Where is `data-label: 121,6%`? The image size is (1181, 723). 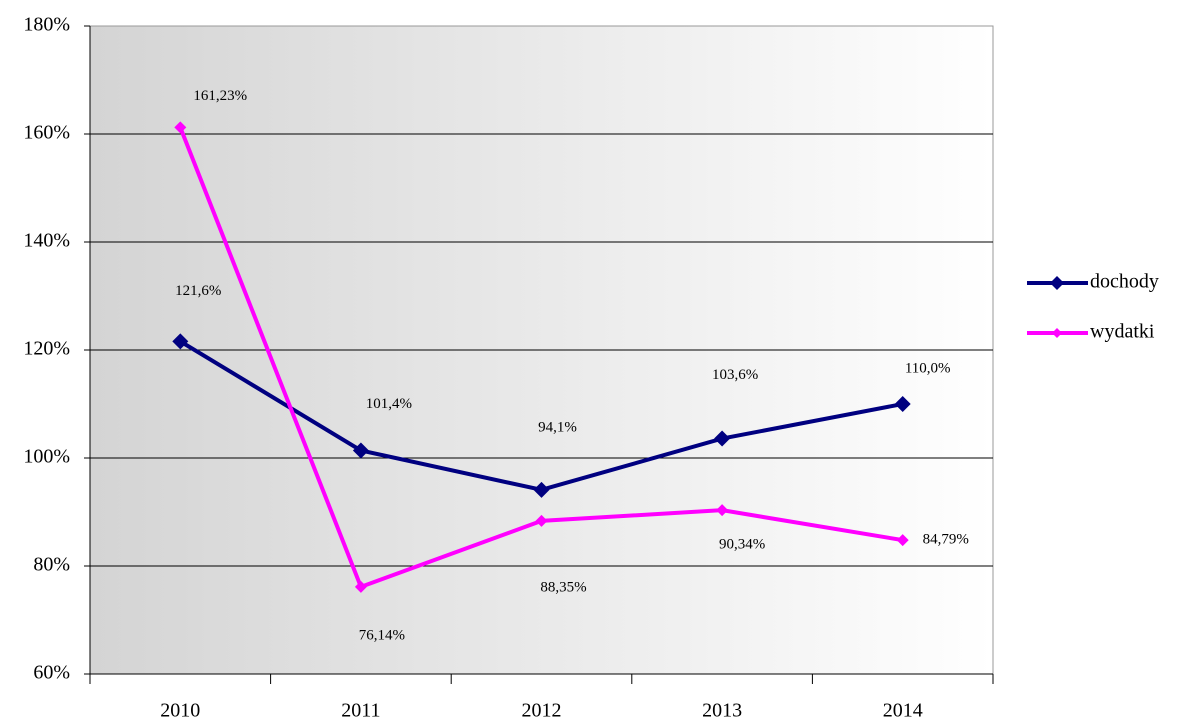
data-label: 121,6% is located at coordinates (198, 291).